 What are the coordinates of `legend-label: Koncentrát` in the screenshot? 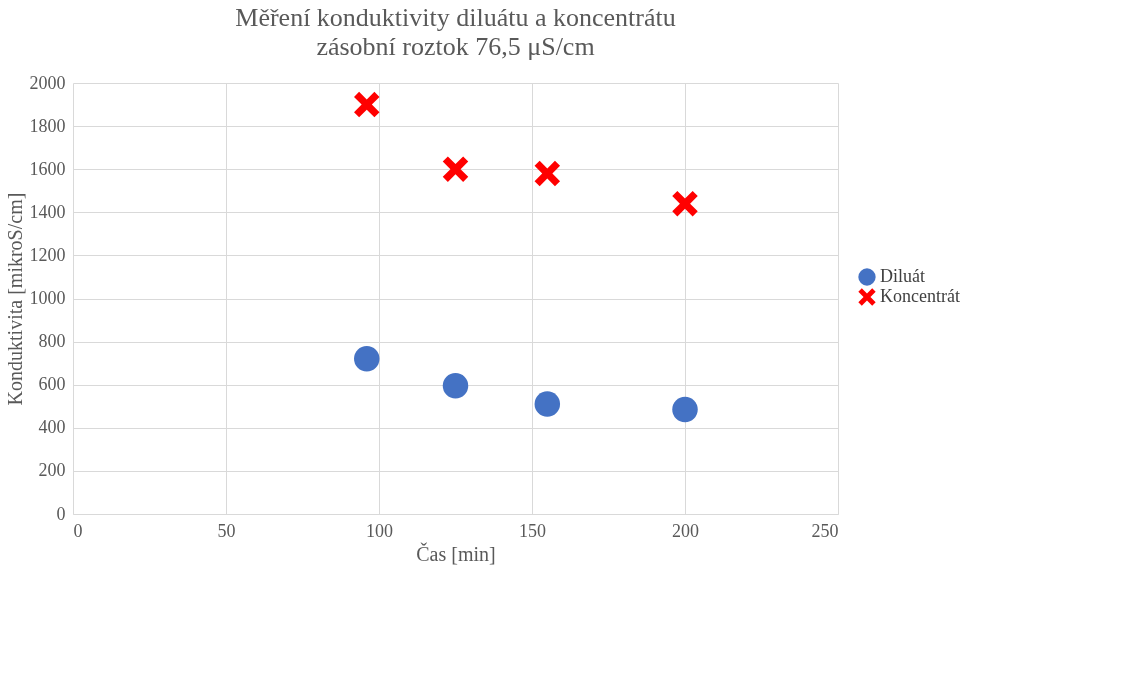 It's located at (920, 296).